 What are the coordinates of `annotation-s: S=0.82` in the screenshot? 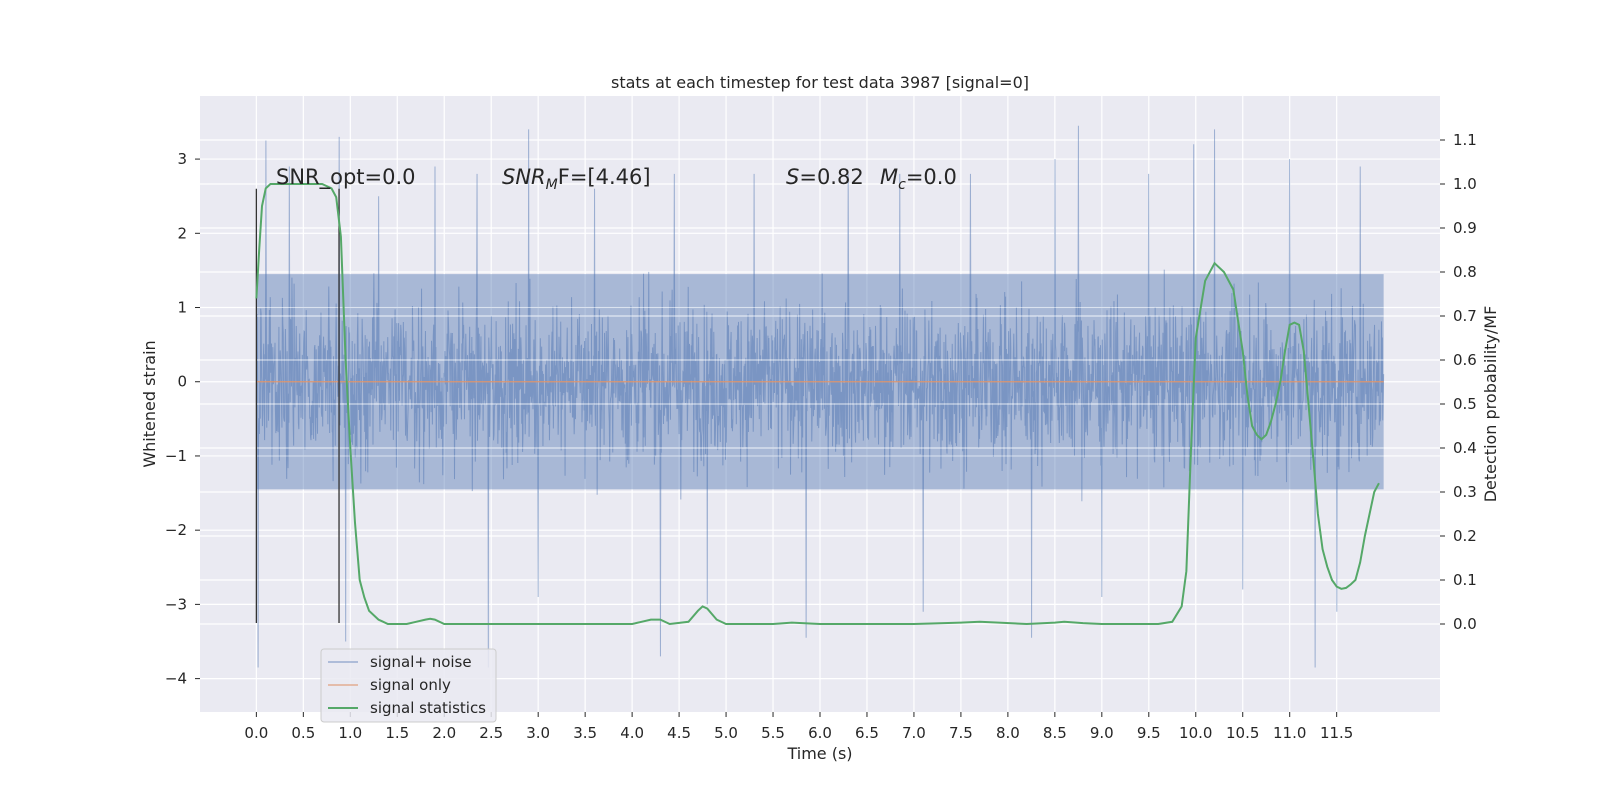 It's located at (825, 177).